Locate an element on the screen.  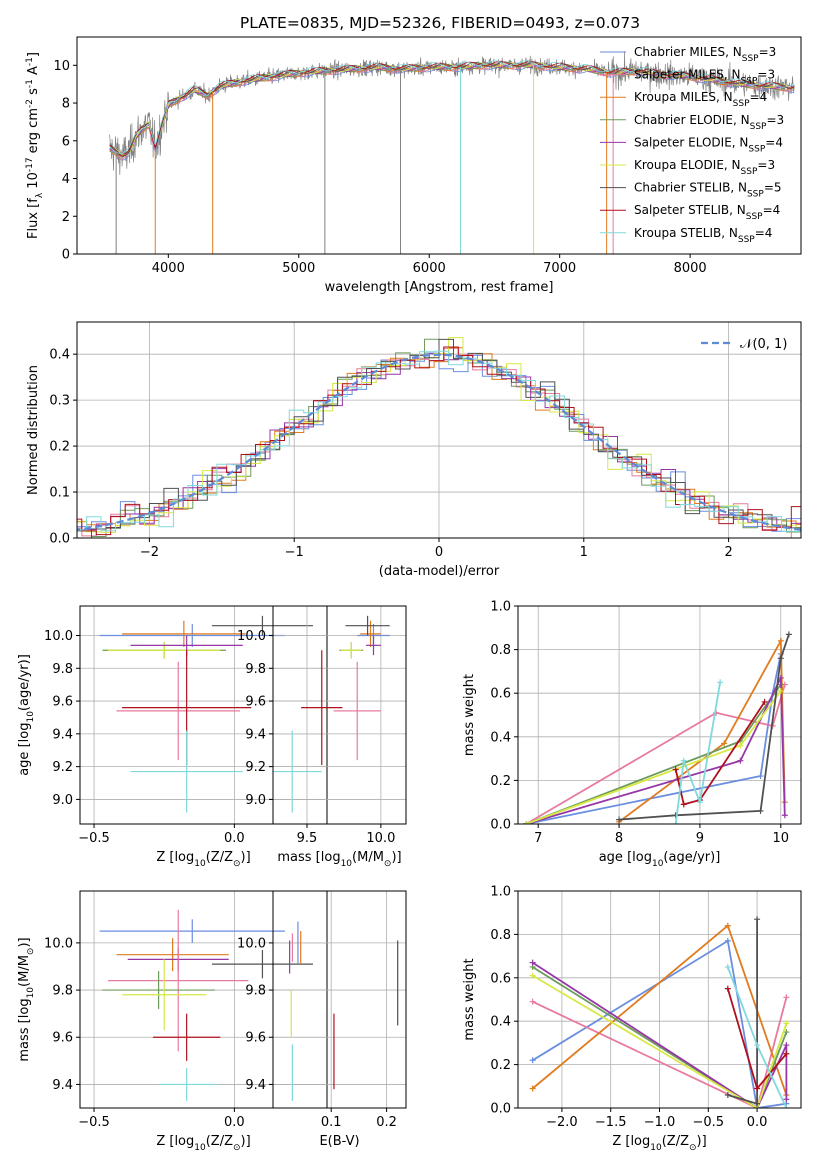
label-sub: 10 is located at coordinates (31, 993).